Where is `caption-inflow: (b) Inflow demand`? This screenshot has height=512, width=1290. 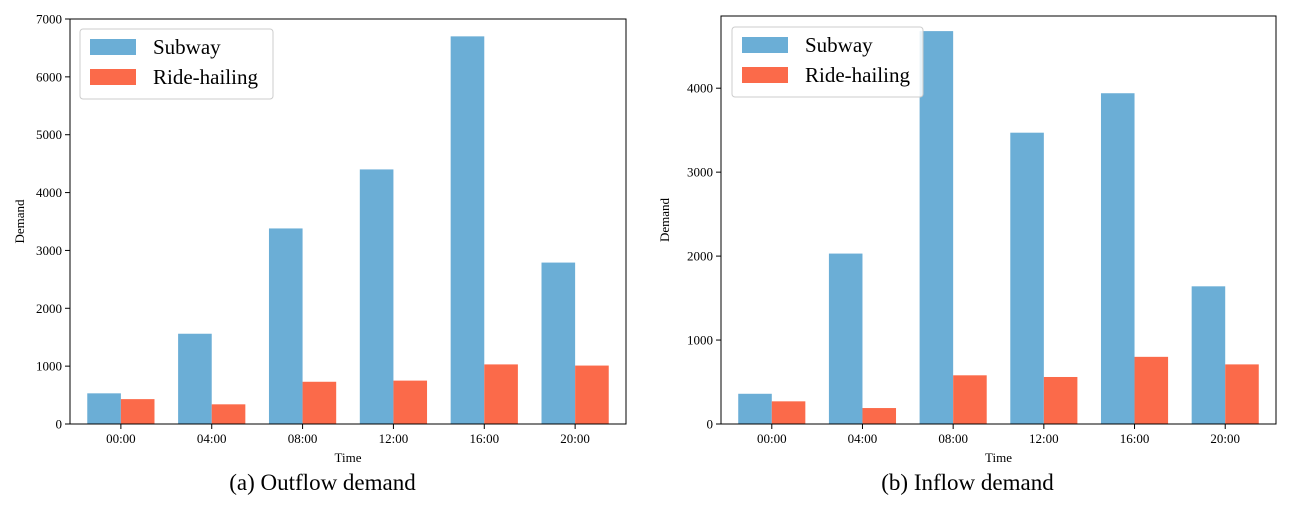 caption-inflow: (b) Inflow demand is located at coordinates (967, 482).